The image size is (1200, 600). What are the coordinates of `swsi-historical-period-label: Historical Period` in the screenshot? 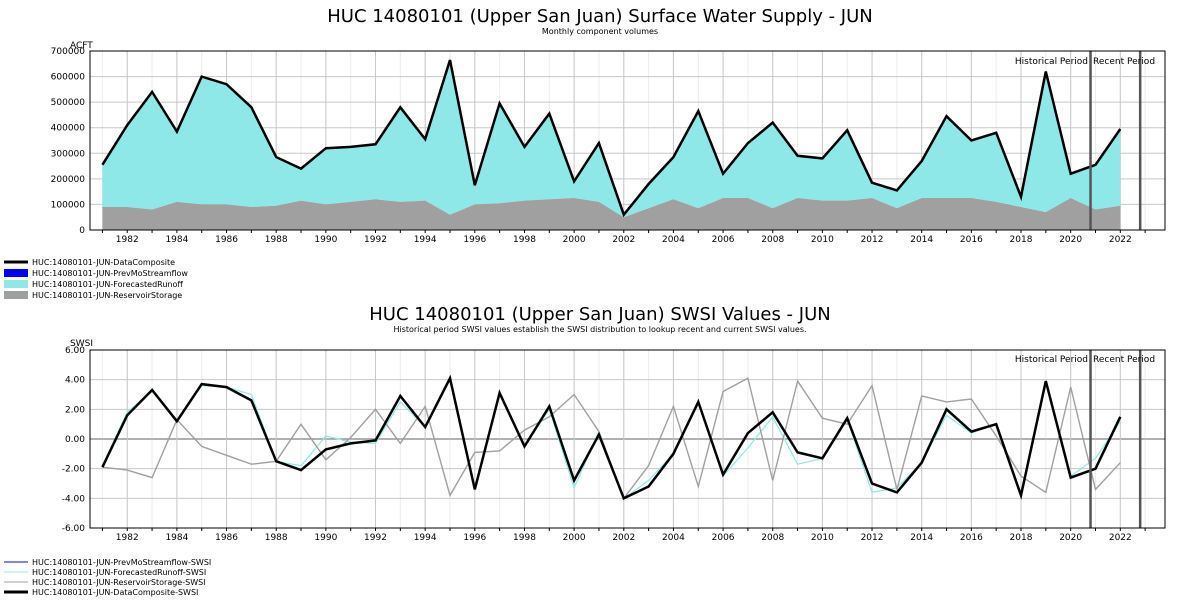 It's located at (1051, 360).